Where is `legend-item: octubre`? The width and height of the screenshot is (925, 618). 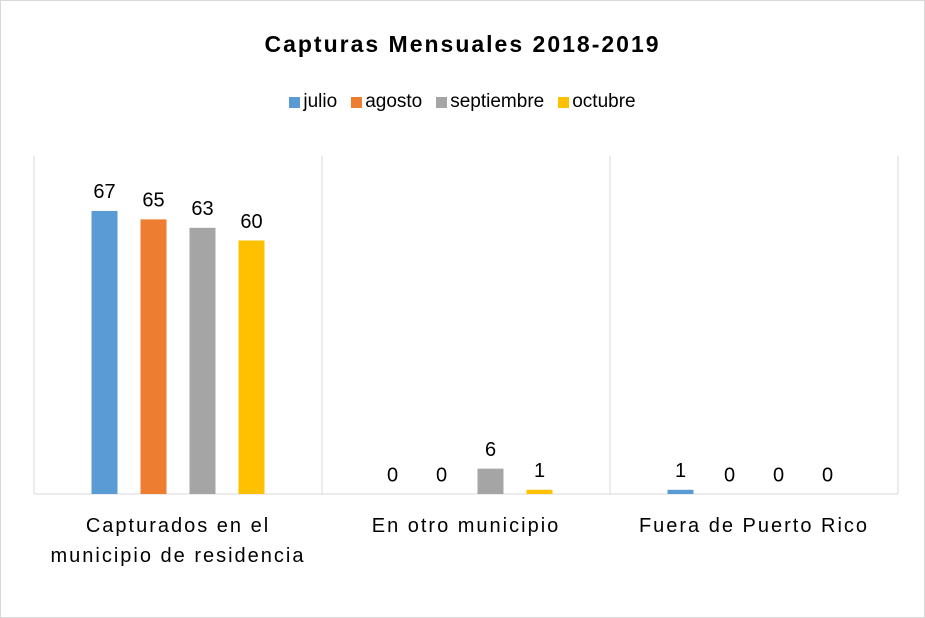 legend-item: octubre is located at coordinates (597, 102).